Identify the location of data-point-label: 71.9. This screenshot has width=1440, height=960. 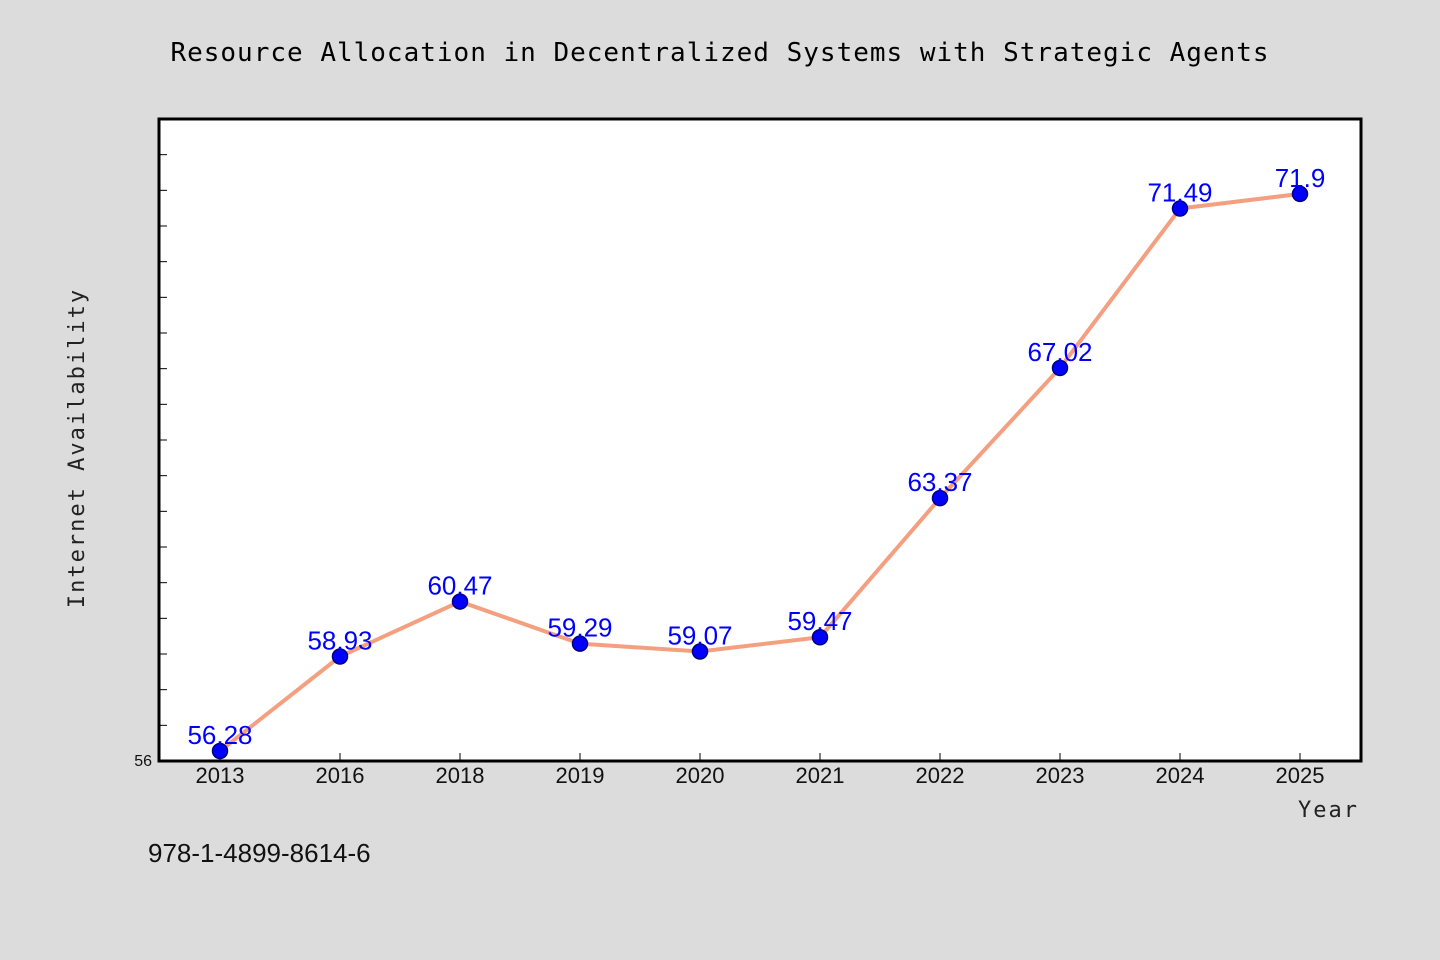
(1300, 178).